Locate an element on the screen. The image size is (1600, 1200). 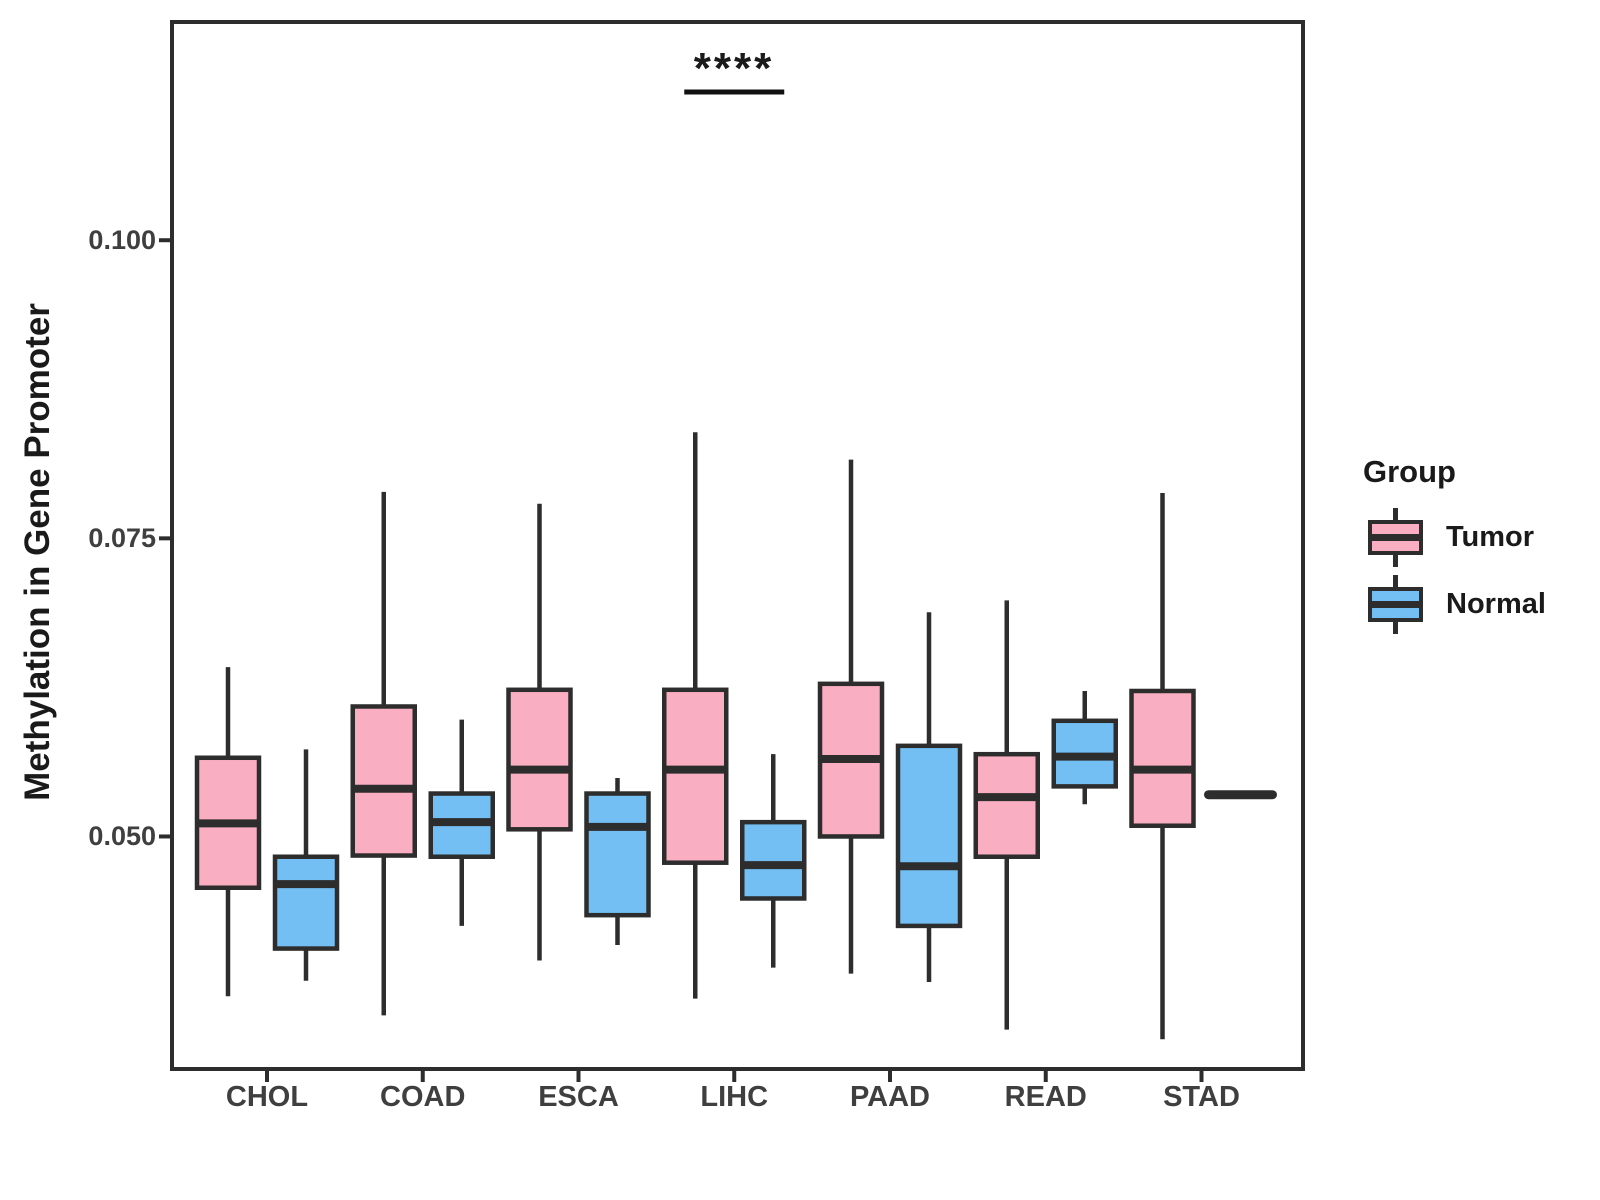
boxplot-esca-normal is located at coordinates (617, 861).